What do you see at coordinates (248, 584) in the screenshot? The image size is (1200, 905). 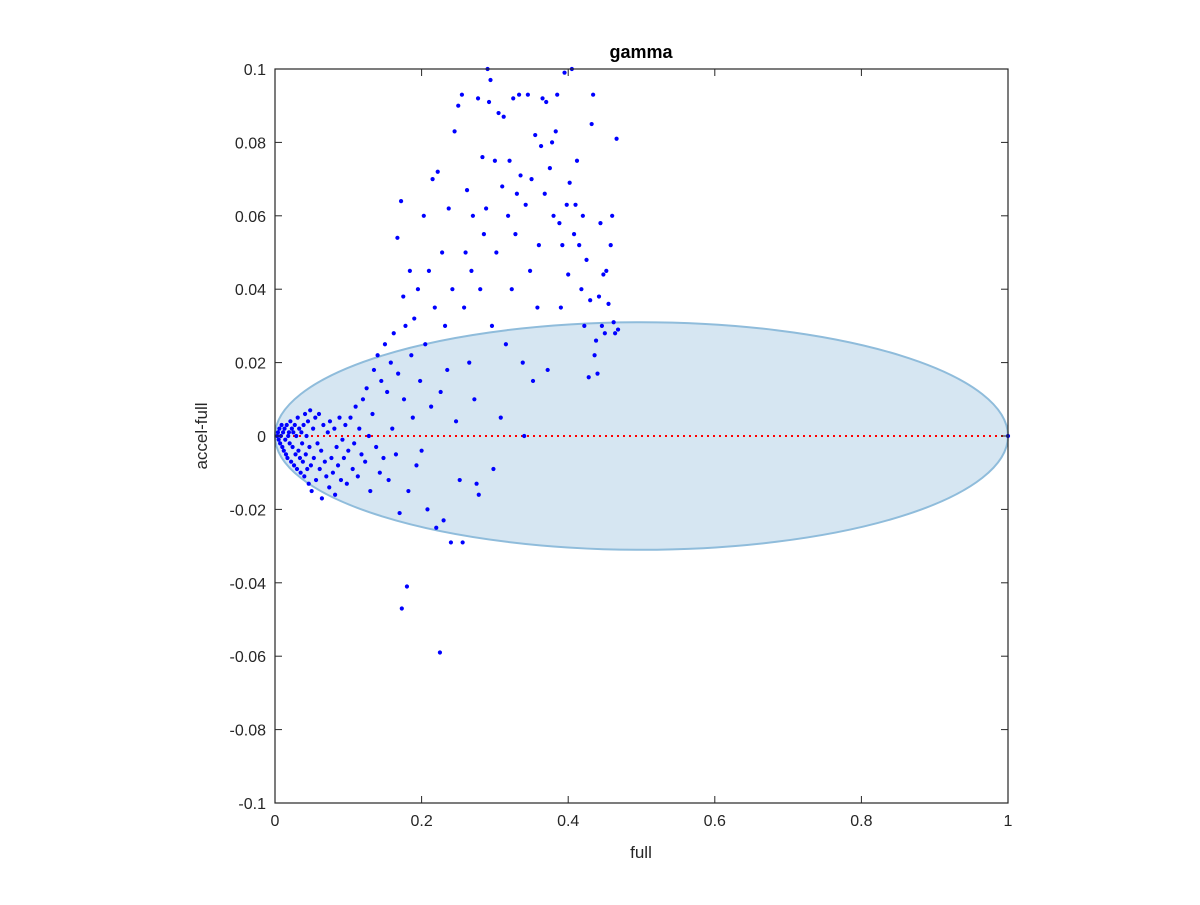 I see `y-tick-label: -0.04` at bounding box center [248, 584].